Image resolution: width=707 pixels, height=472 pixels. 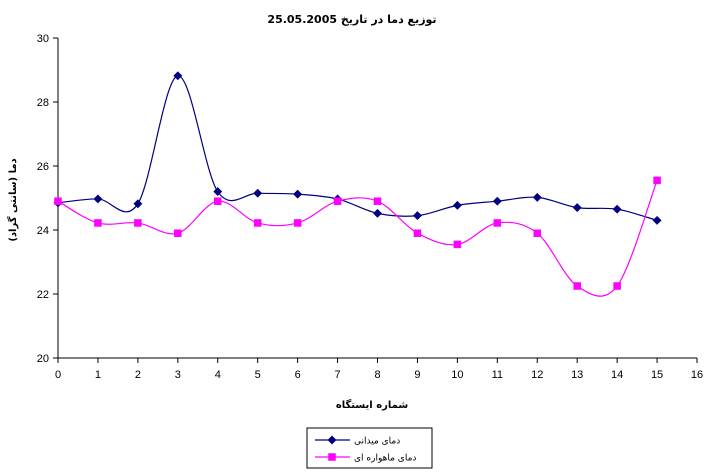 What do you see at coordinates (43, 167) in the screenshot?
I see `y-tick-label: 26` at bounding box center [43, 167].